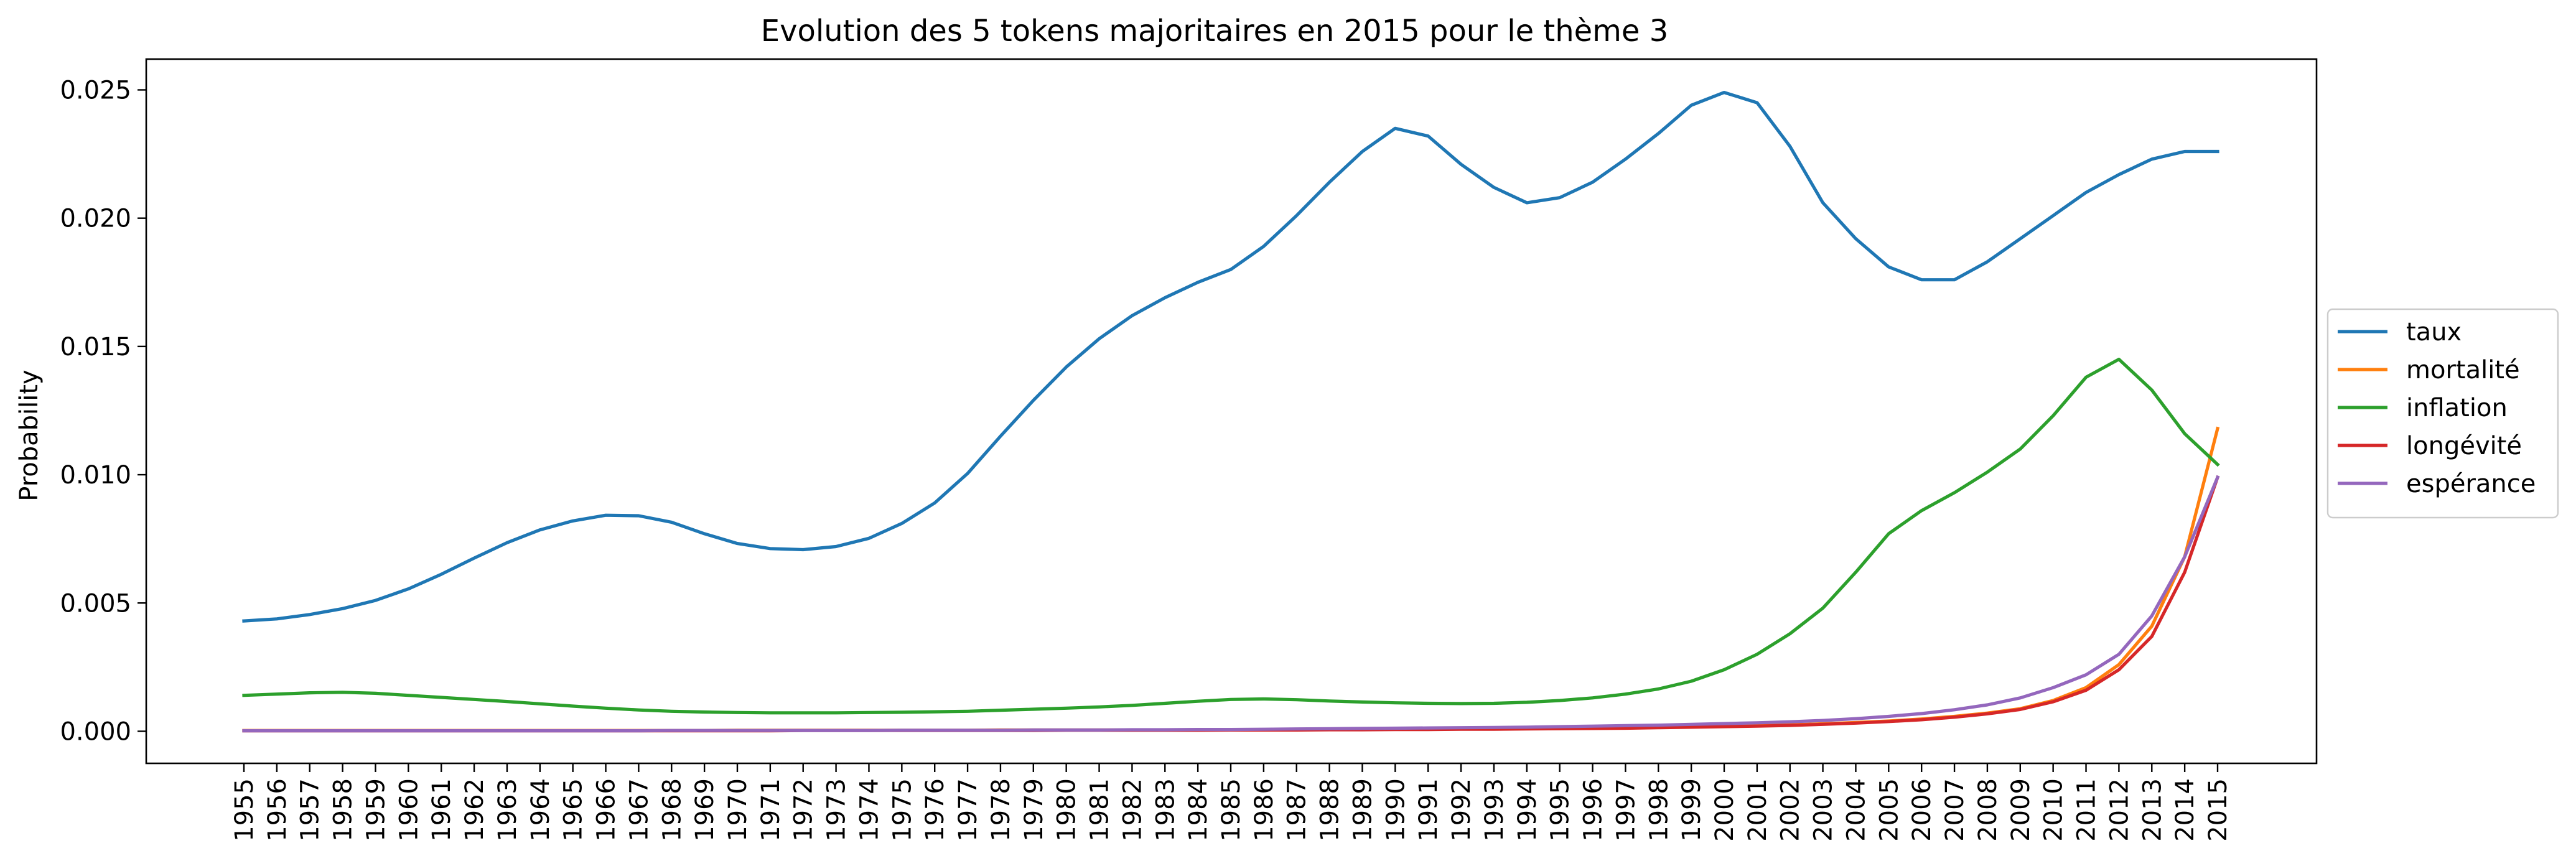 The height and width of the screenshot is (866, 2576). Describe the element at coordinates (95, 347) in the screenshot. I see `y-tick-label: 0.015` at that location.